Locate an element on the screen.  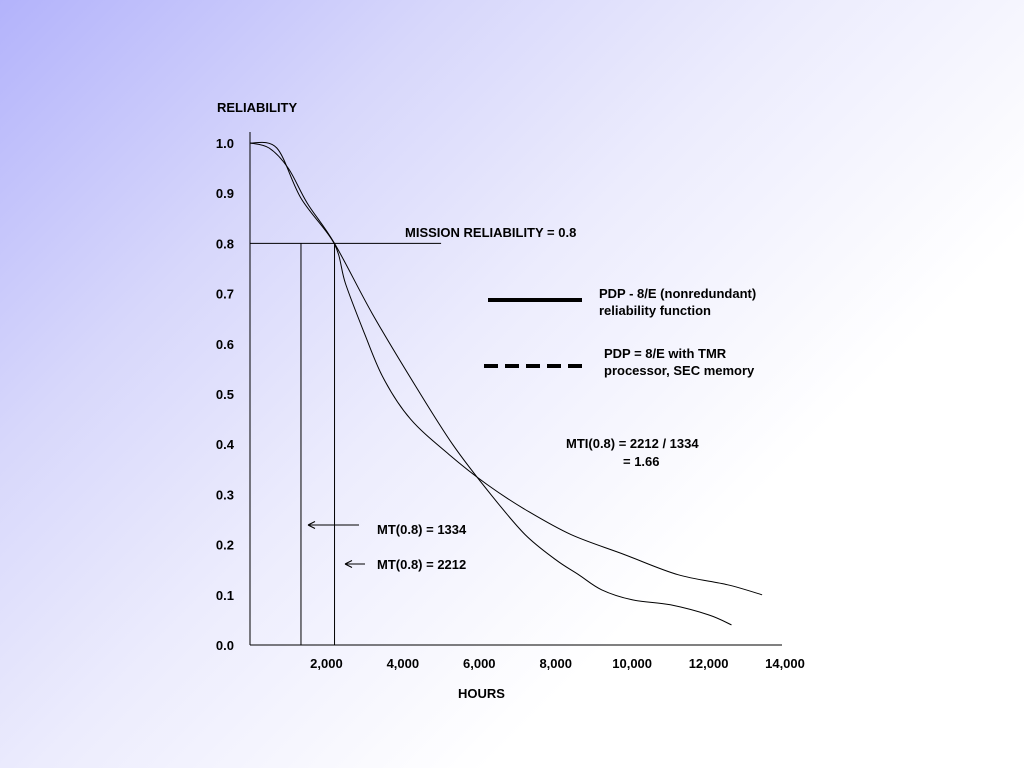
legend-dashed-label-line1: PDP = 8/E with TMR is located at coordinates (665, 353).